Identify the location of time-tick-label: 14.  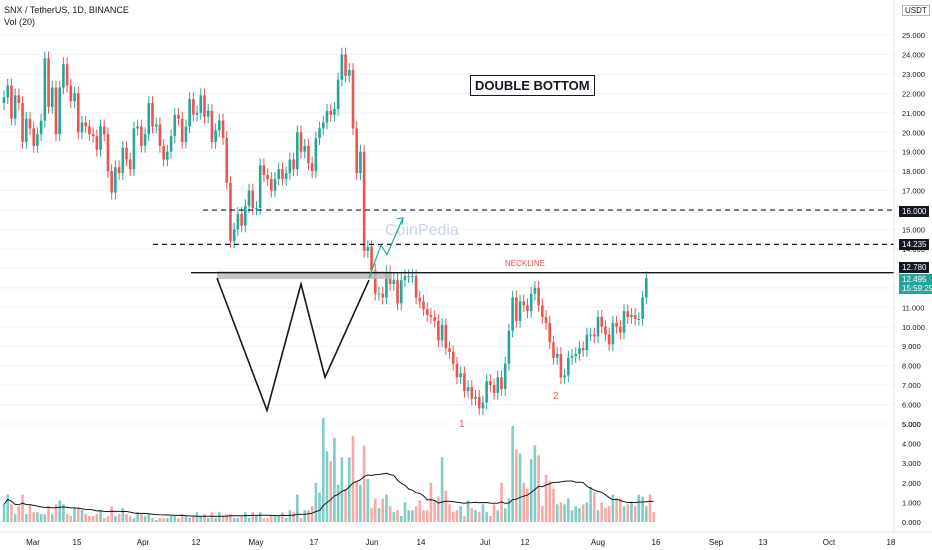
(421, 542).